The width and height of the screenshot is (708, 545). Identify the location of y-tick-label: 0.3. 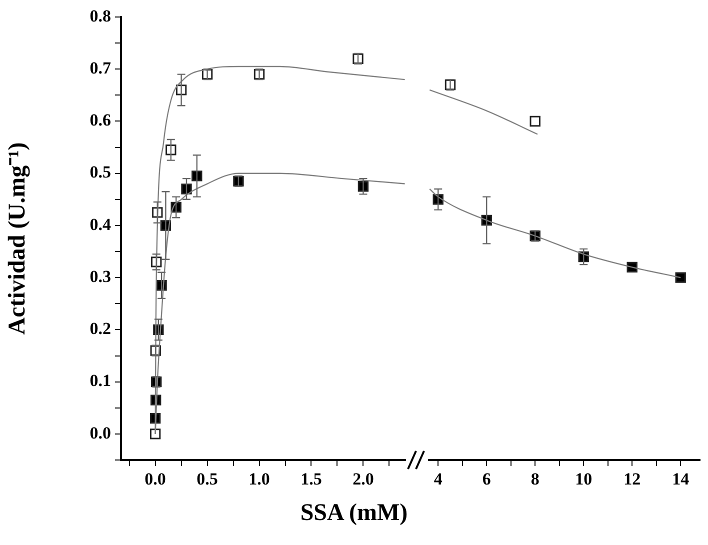
(100, 276).